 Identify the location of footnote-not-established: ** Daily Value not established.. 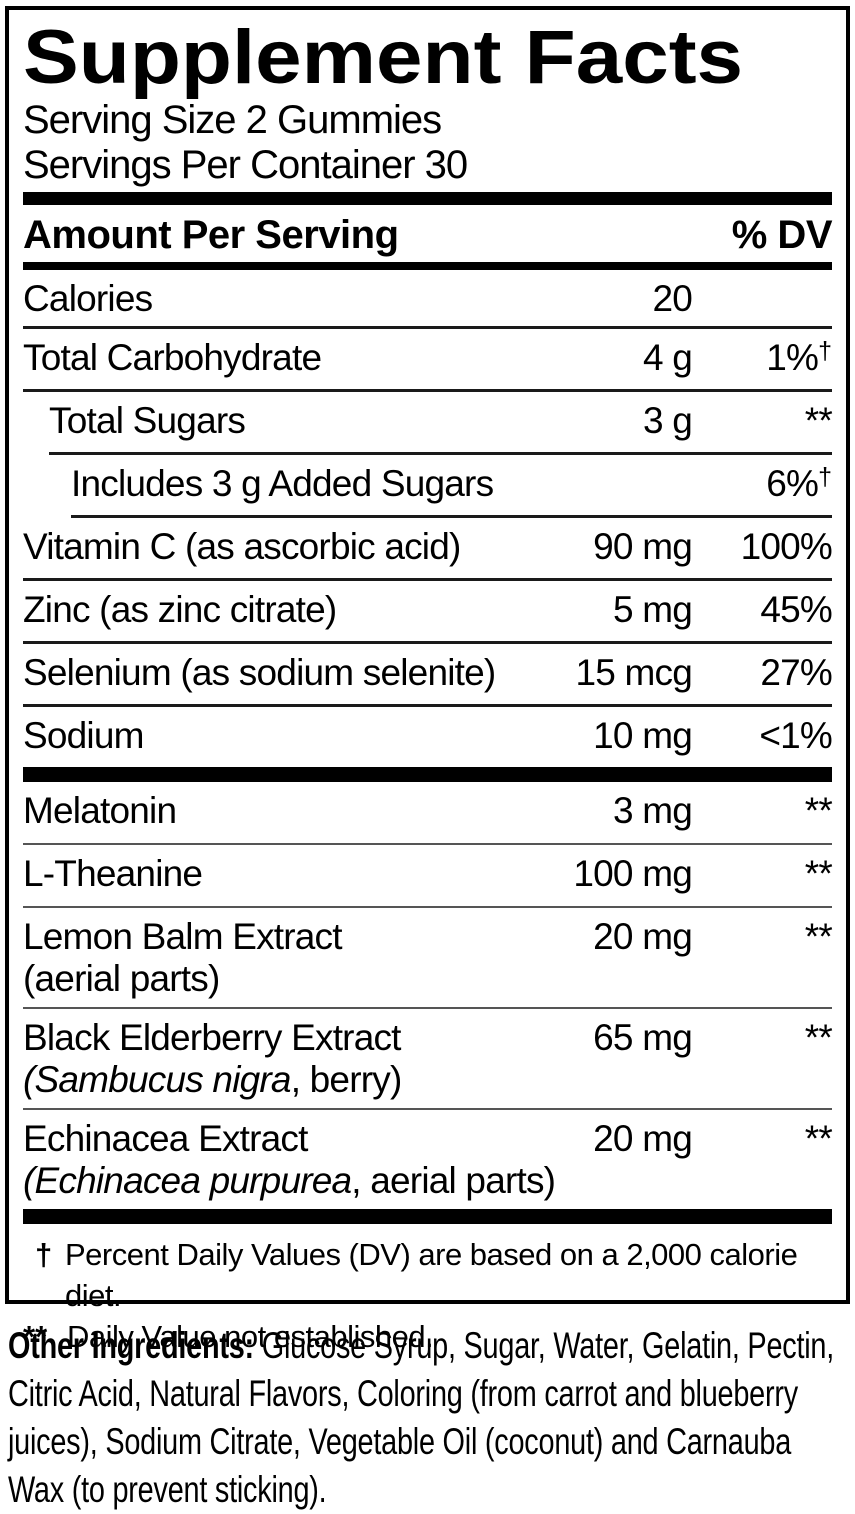
(427, 1336).